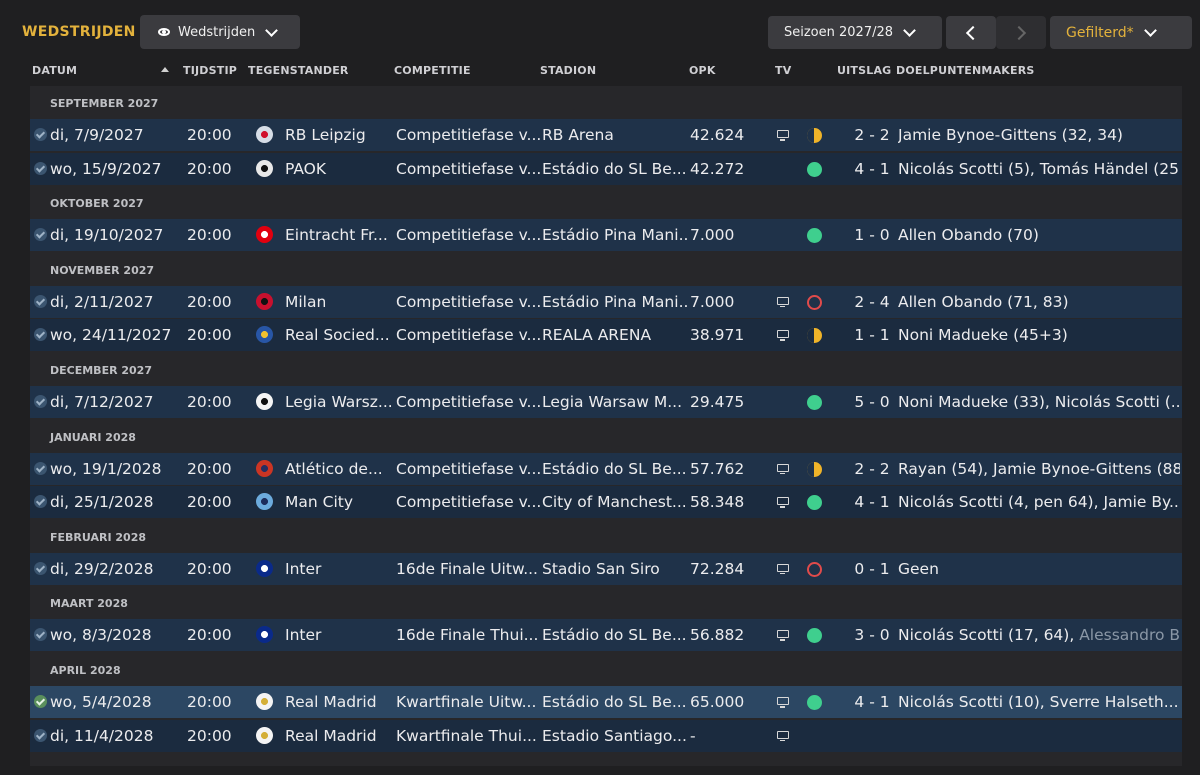 Image resolution: width=1200 pixels, height=775 pixels. I want to click on match-date: di, 19/10/2027, so click(107, 235).